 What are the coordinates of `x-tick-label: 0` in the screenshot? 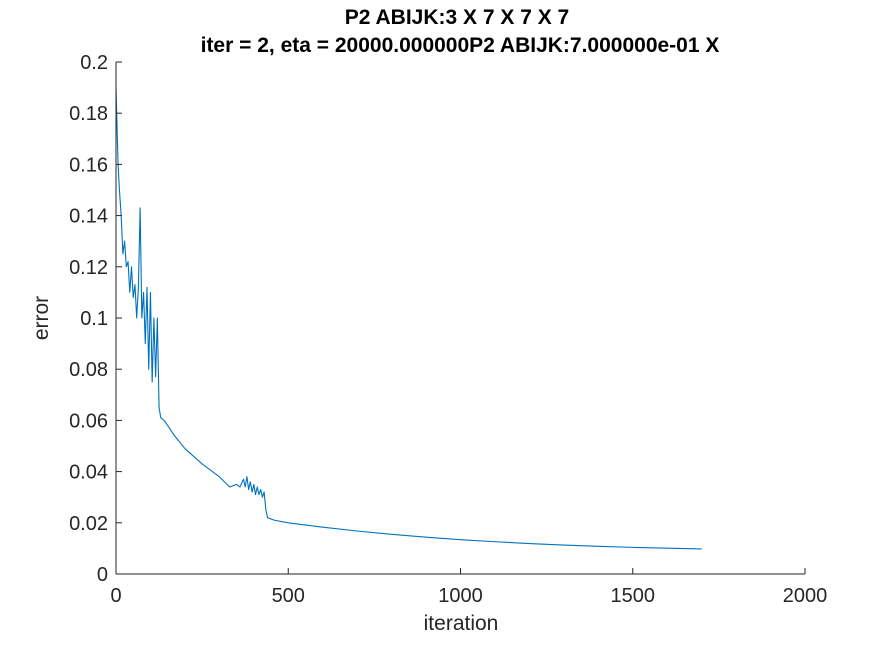 It's located at (115, 596).